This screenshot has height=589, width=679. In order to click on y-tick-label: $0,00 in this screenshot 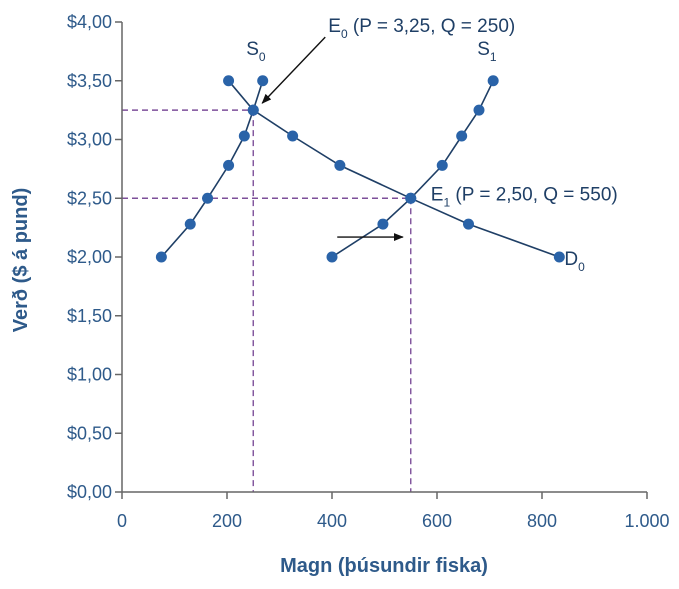, I will do `click(89, 492)`.